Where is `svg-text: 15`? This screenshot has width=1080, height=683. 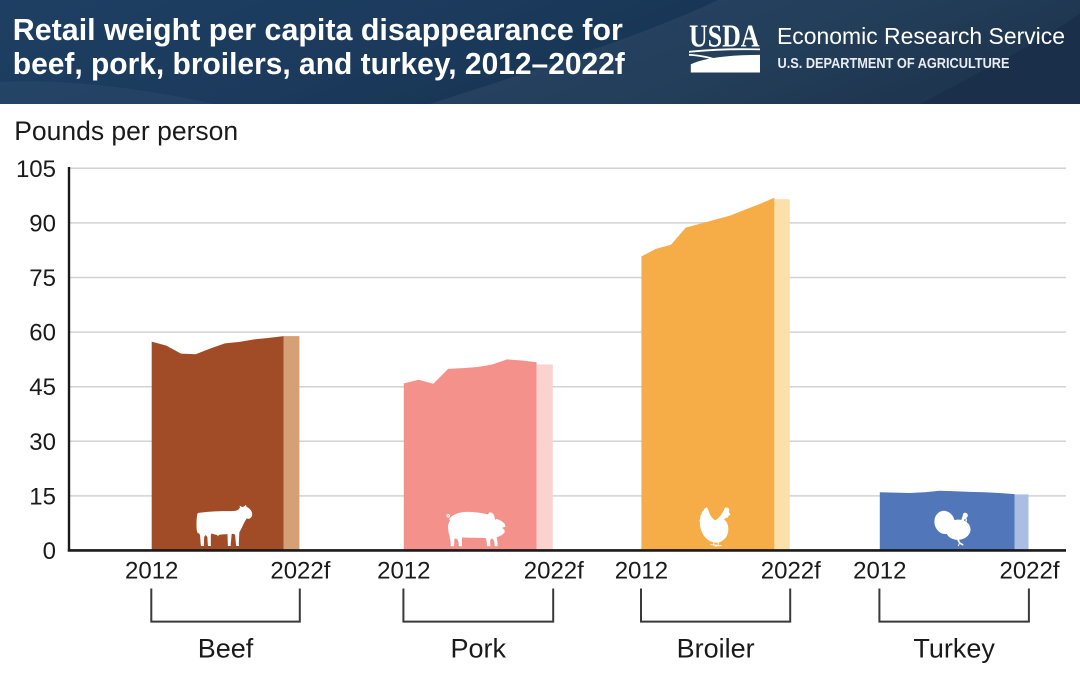
svg-text: 15 is located at coordinates (42, 496).